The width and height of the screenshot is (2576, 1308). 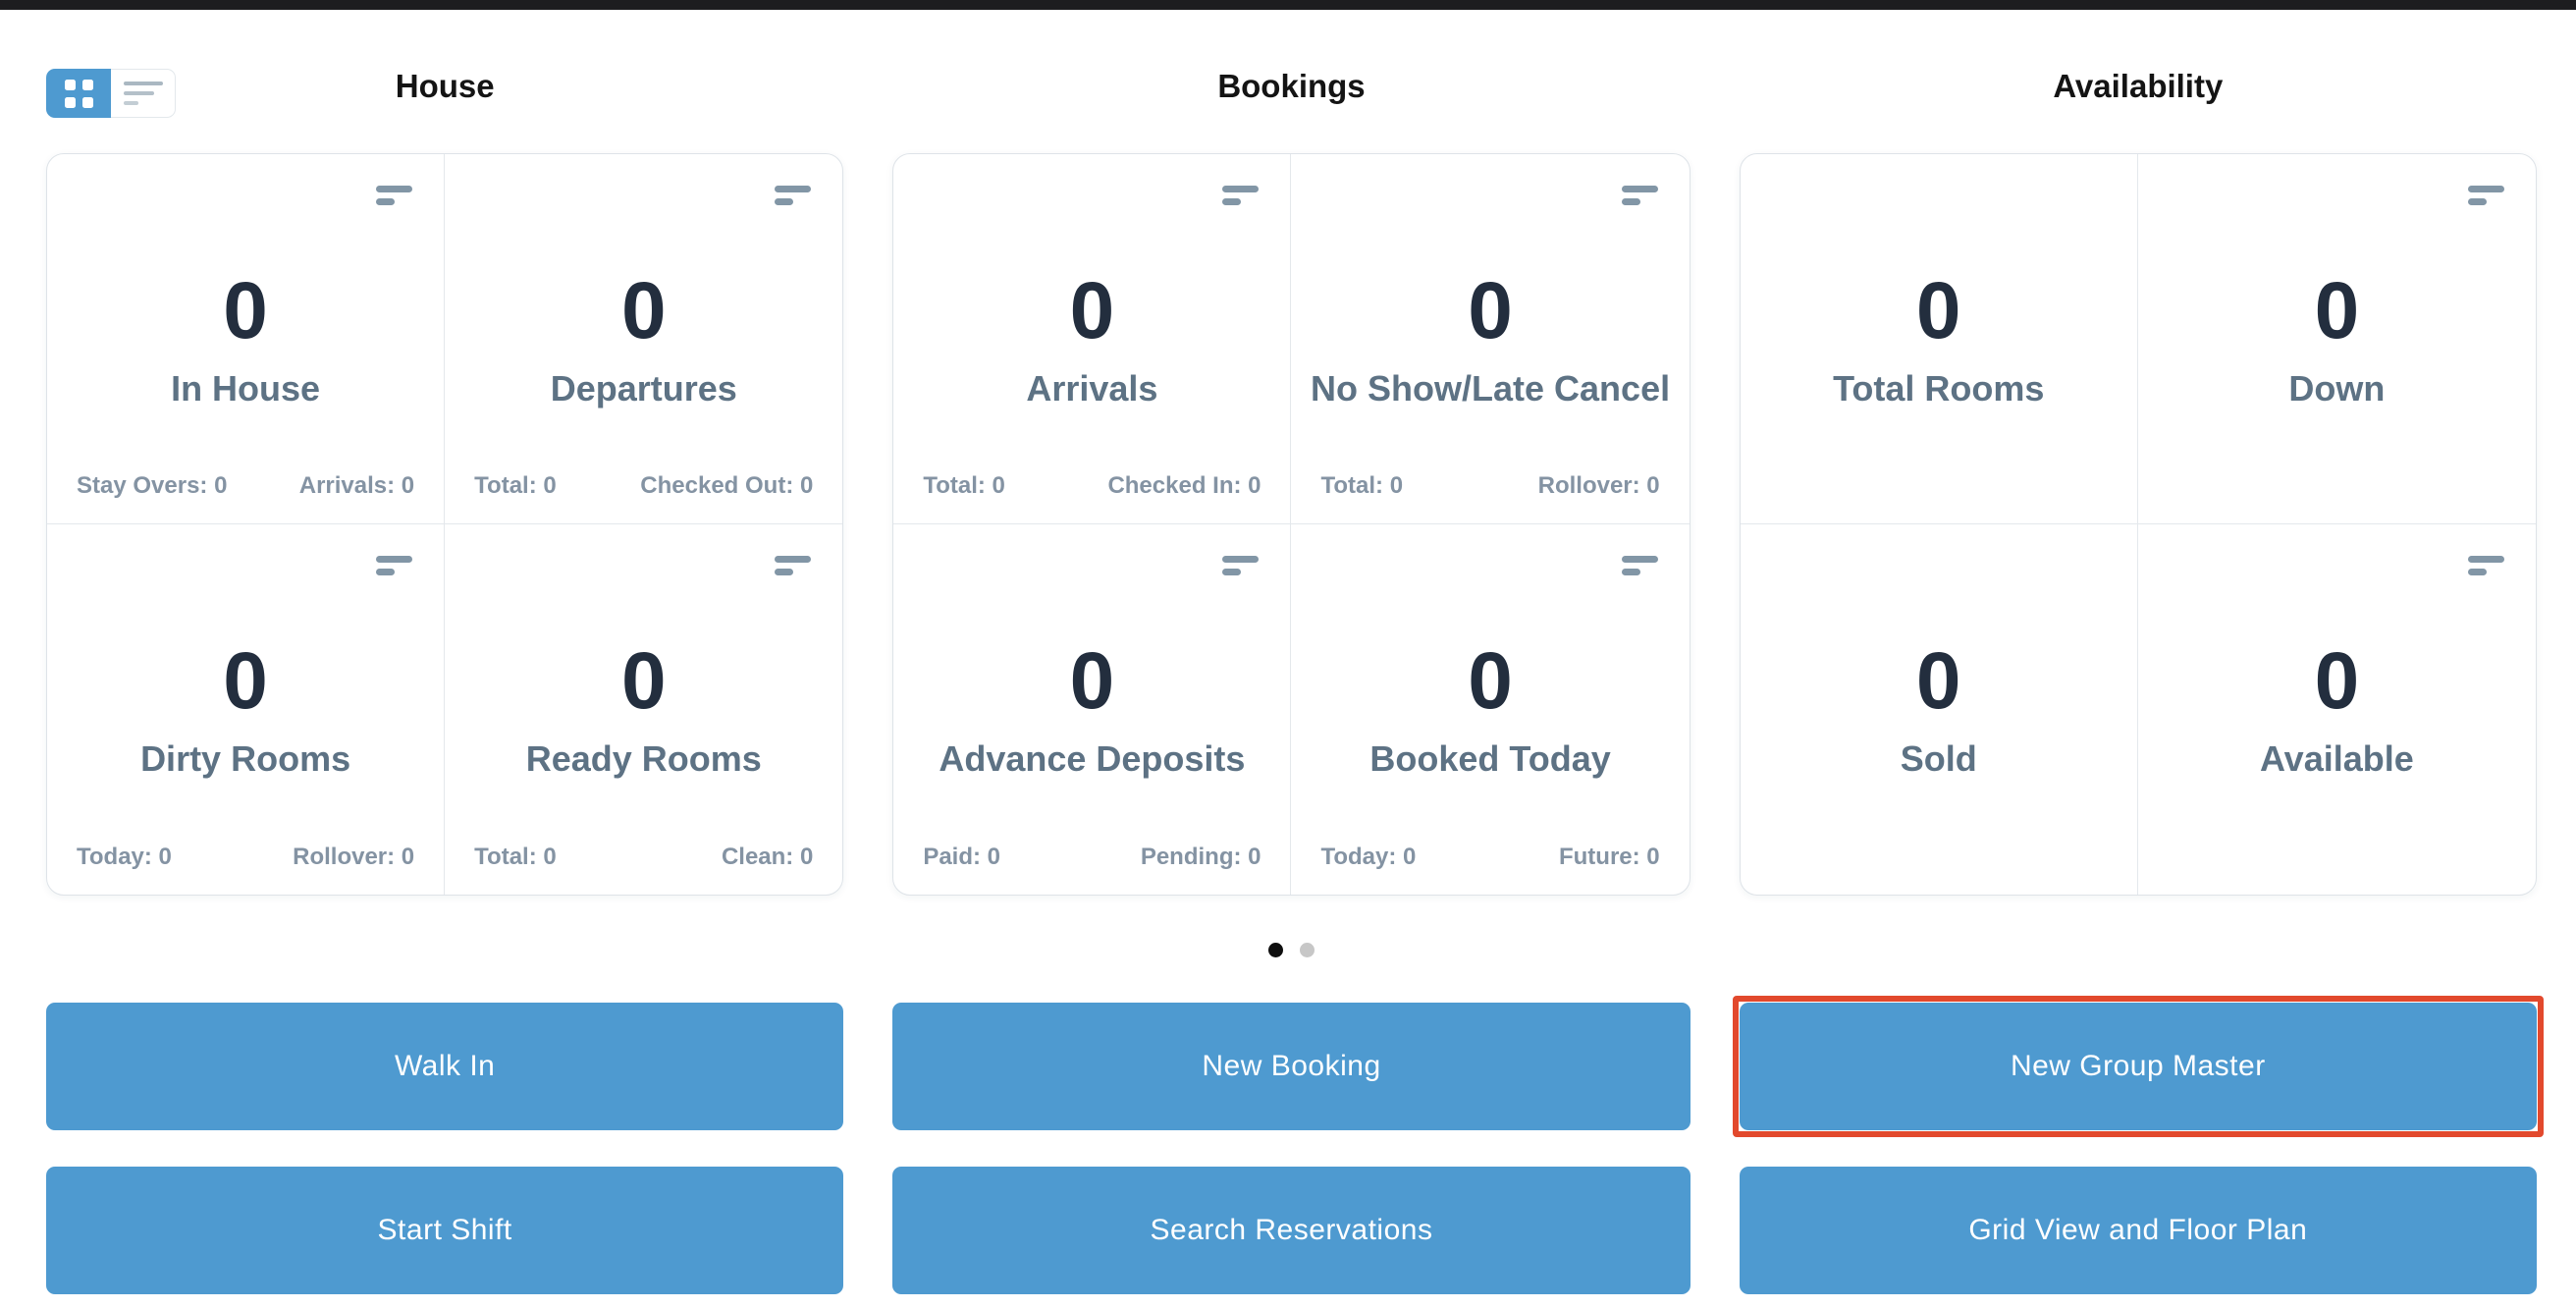 I want to click on new-booking-button-wrap: New Booking, so click(x=1291, y=1066).